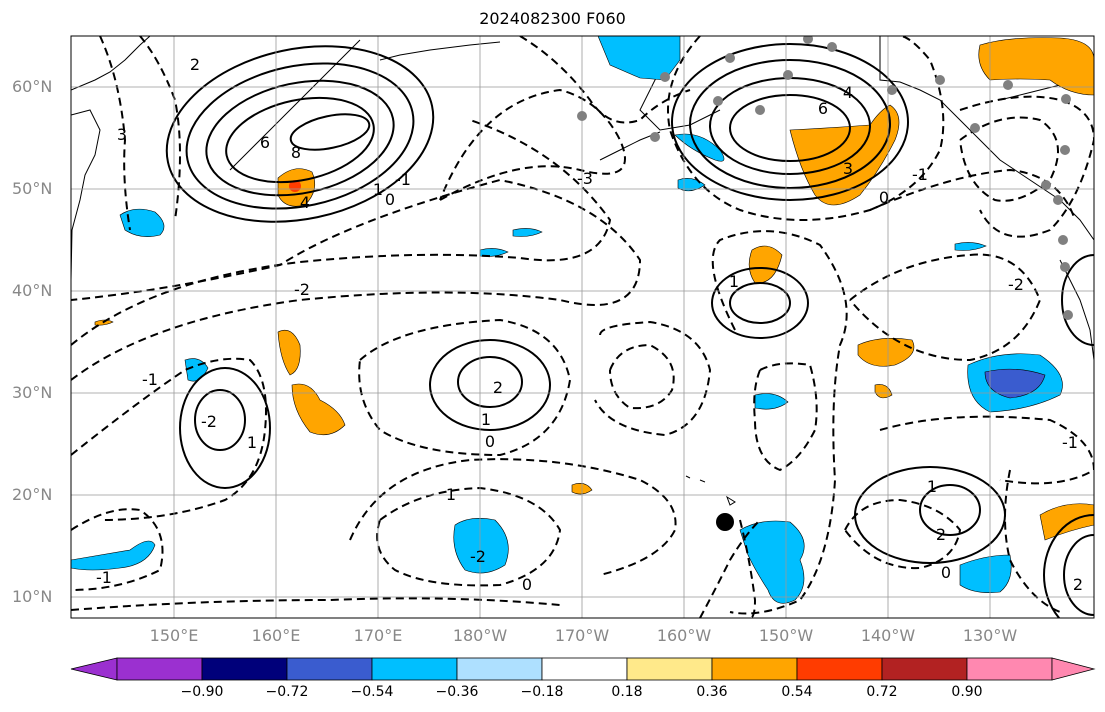  What do you see at coordinates (542, 692) in the screenshot?
I see `colorbar-tick-label: −0.18` at bounding box center [542, 692].